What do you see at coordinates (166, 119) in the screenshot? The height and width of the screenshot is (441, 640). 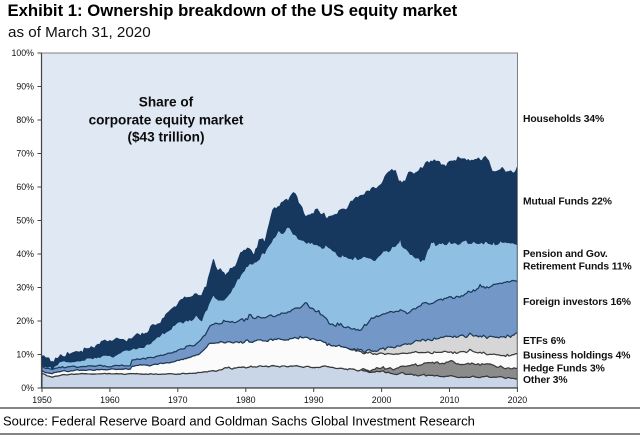 I see `svg-text: corporate equity market` at bounding box center [166, 119].